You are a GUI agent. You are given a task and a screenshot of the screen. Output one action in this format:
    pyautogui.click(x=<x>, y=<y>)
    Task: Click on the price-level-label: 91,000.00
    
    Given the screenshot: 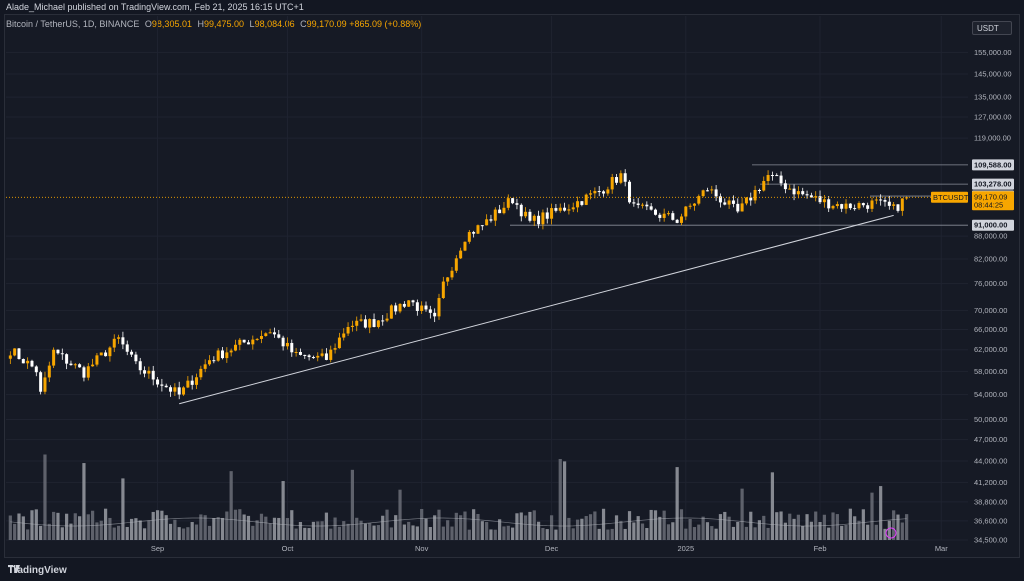 What is the action you would take?
    pyautogui.click(x=990, y=225)
    